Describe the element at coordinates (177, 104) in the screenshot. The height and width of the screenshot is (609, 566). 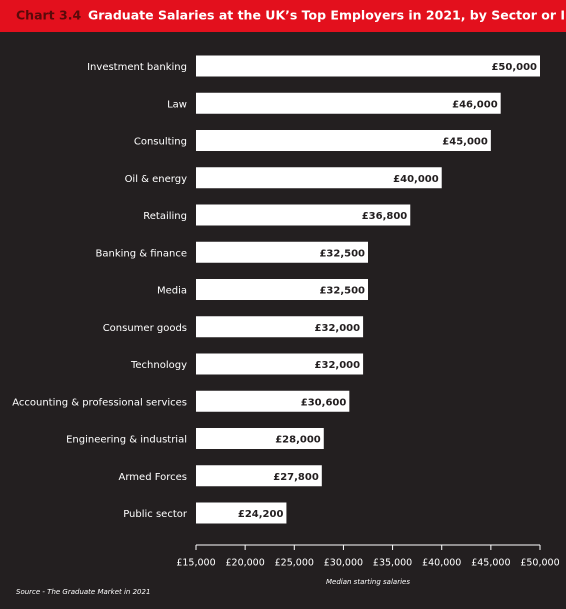
I see `y-tick-label: Law` at that location.